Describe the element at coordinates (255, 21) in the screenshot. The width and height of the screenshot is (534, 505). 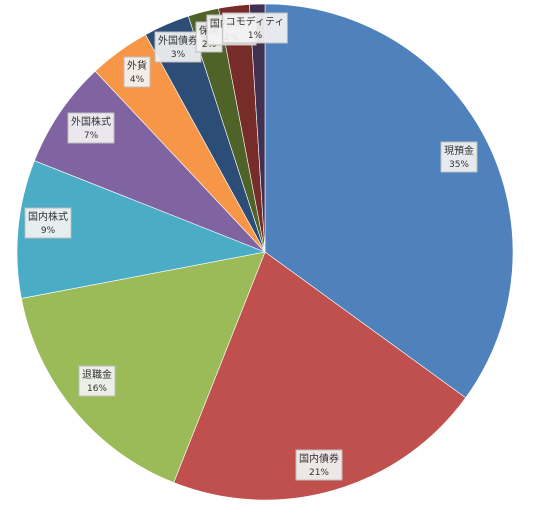
I see `data-label-category: コモディティ` at that location.